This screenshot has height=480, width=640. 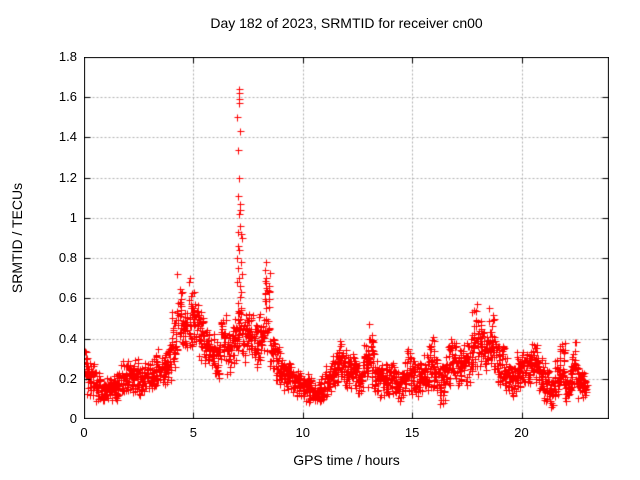 What do you see at coordinates (67, 56) in the screenshot?
I see `y-tick-label: 1.8` at bounding box center [67, 56].